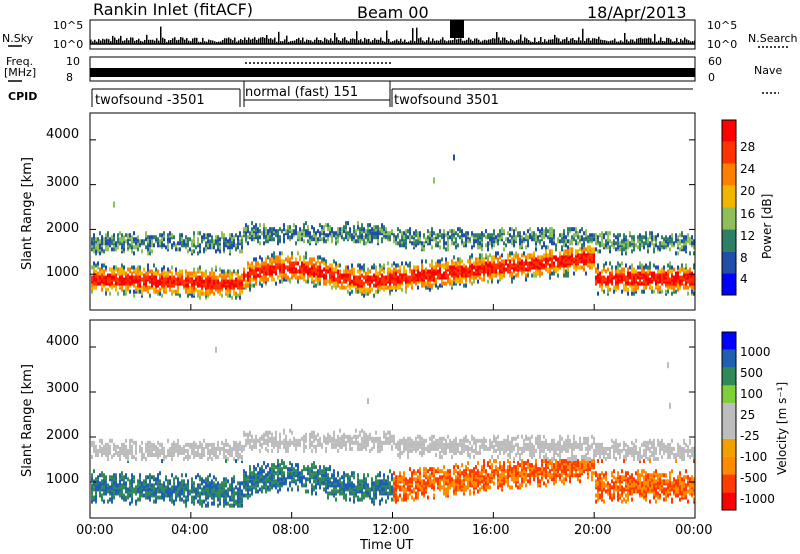  What do you see at coordinates (63, 388) in the screenshot?
I see `velocity-ytick-3000: 3000` at bounding box center [63, 388].